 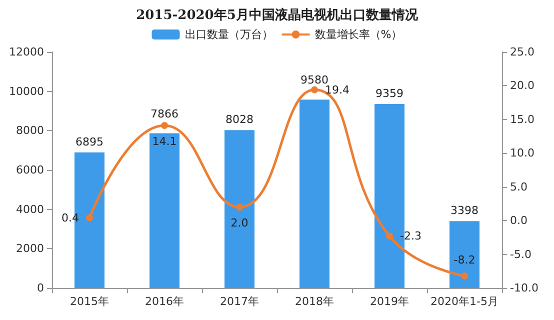 What do you see at coordinates (40, 288) in the screenshot?
I see `y-tick-label: 0` at bounding box center [40, 288].